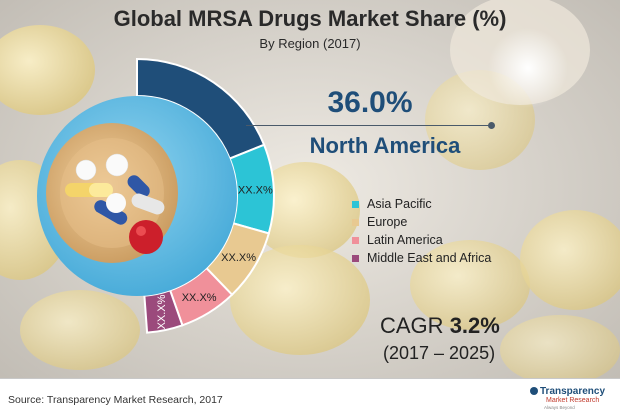 The height and width of the screenshot is (415, 620). Describe the element at coordinates (534, 391) in the screenshot. I see `logo-mark-icon` at that location.